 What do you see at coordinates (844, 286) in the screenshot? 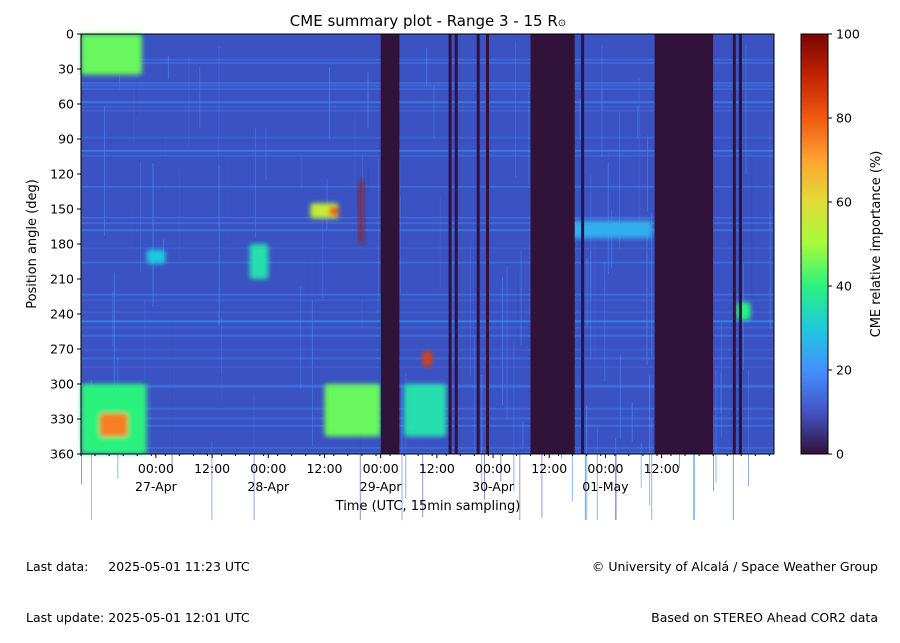
I see `colorbar-tick-label: 40` at bounding box center [844, 286].